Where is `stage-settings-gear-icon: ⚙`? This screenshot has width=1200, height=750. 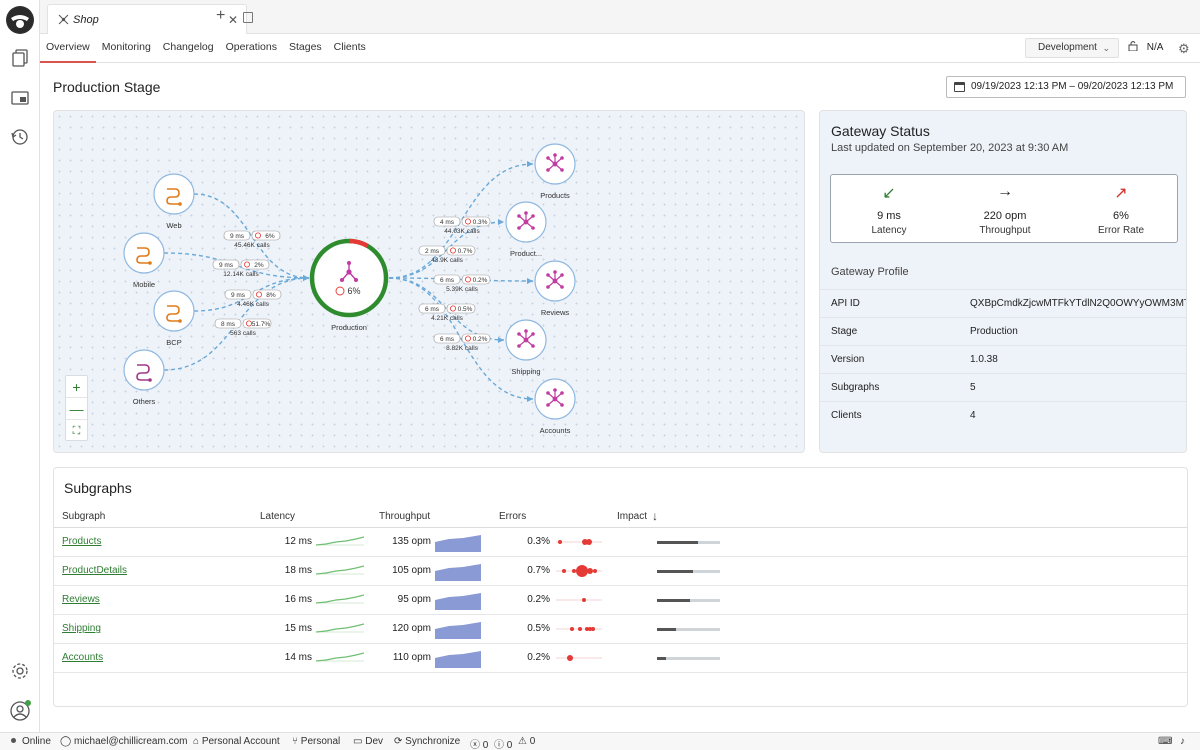
stage-settings-gear-icon: ⚙ is located at coordinates (1184, 48).